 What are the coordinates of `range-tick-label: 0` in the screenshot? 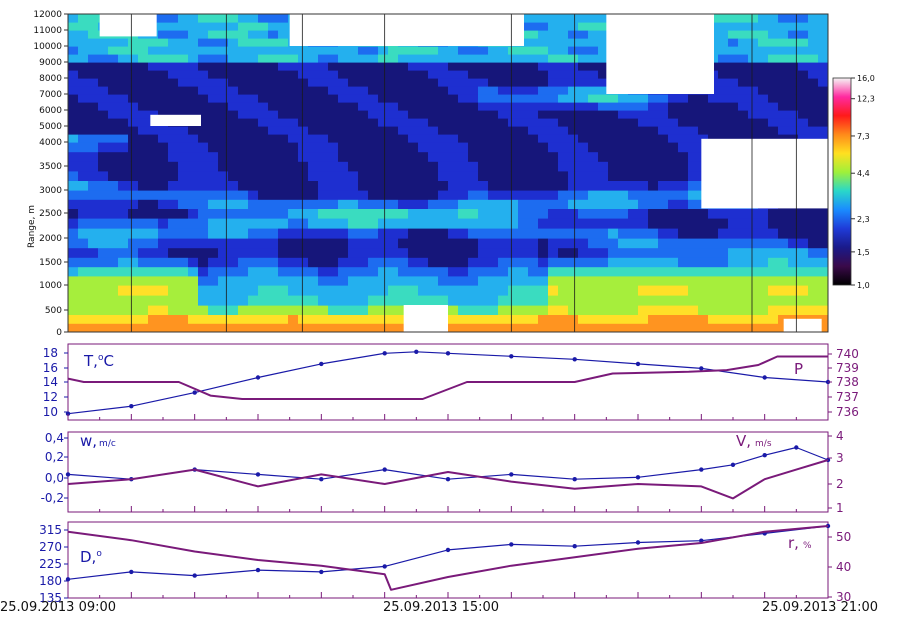 It's located at (59, 333).